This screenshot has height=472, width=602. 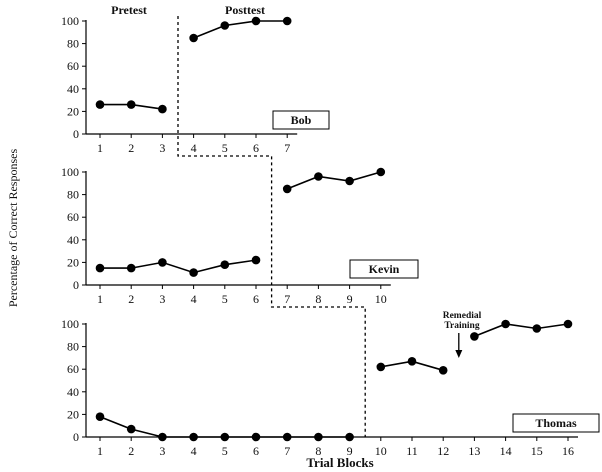 What do you see at coordinates (131, 451) in the screenshot?
I see `x-tick-label-panel-3-2: 2` at bounding box center [131, 451].